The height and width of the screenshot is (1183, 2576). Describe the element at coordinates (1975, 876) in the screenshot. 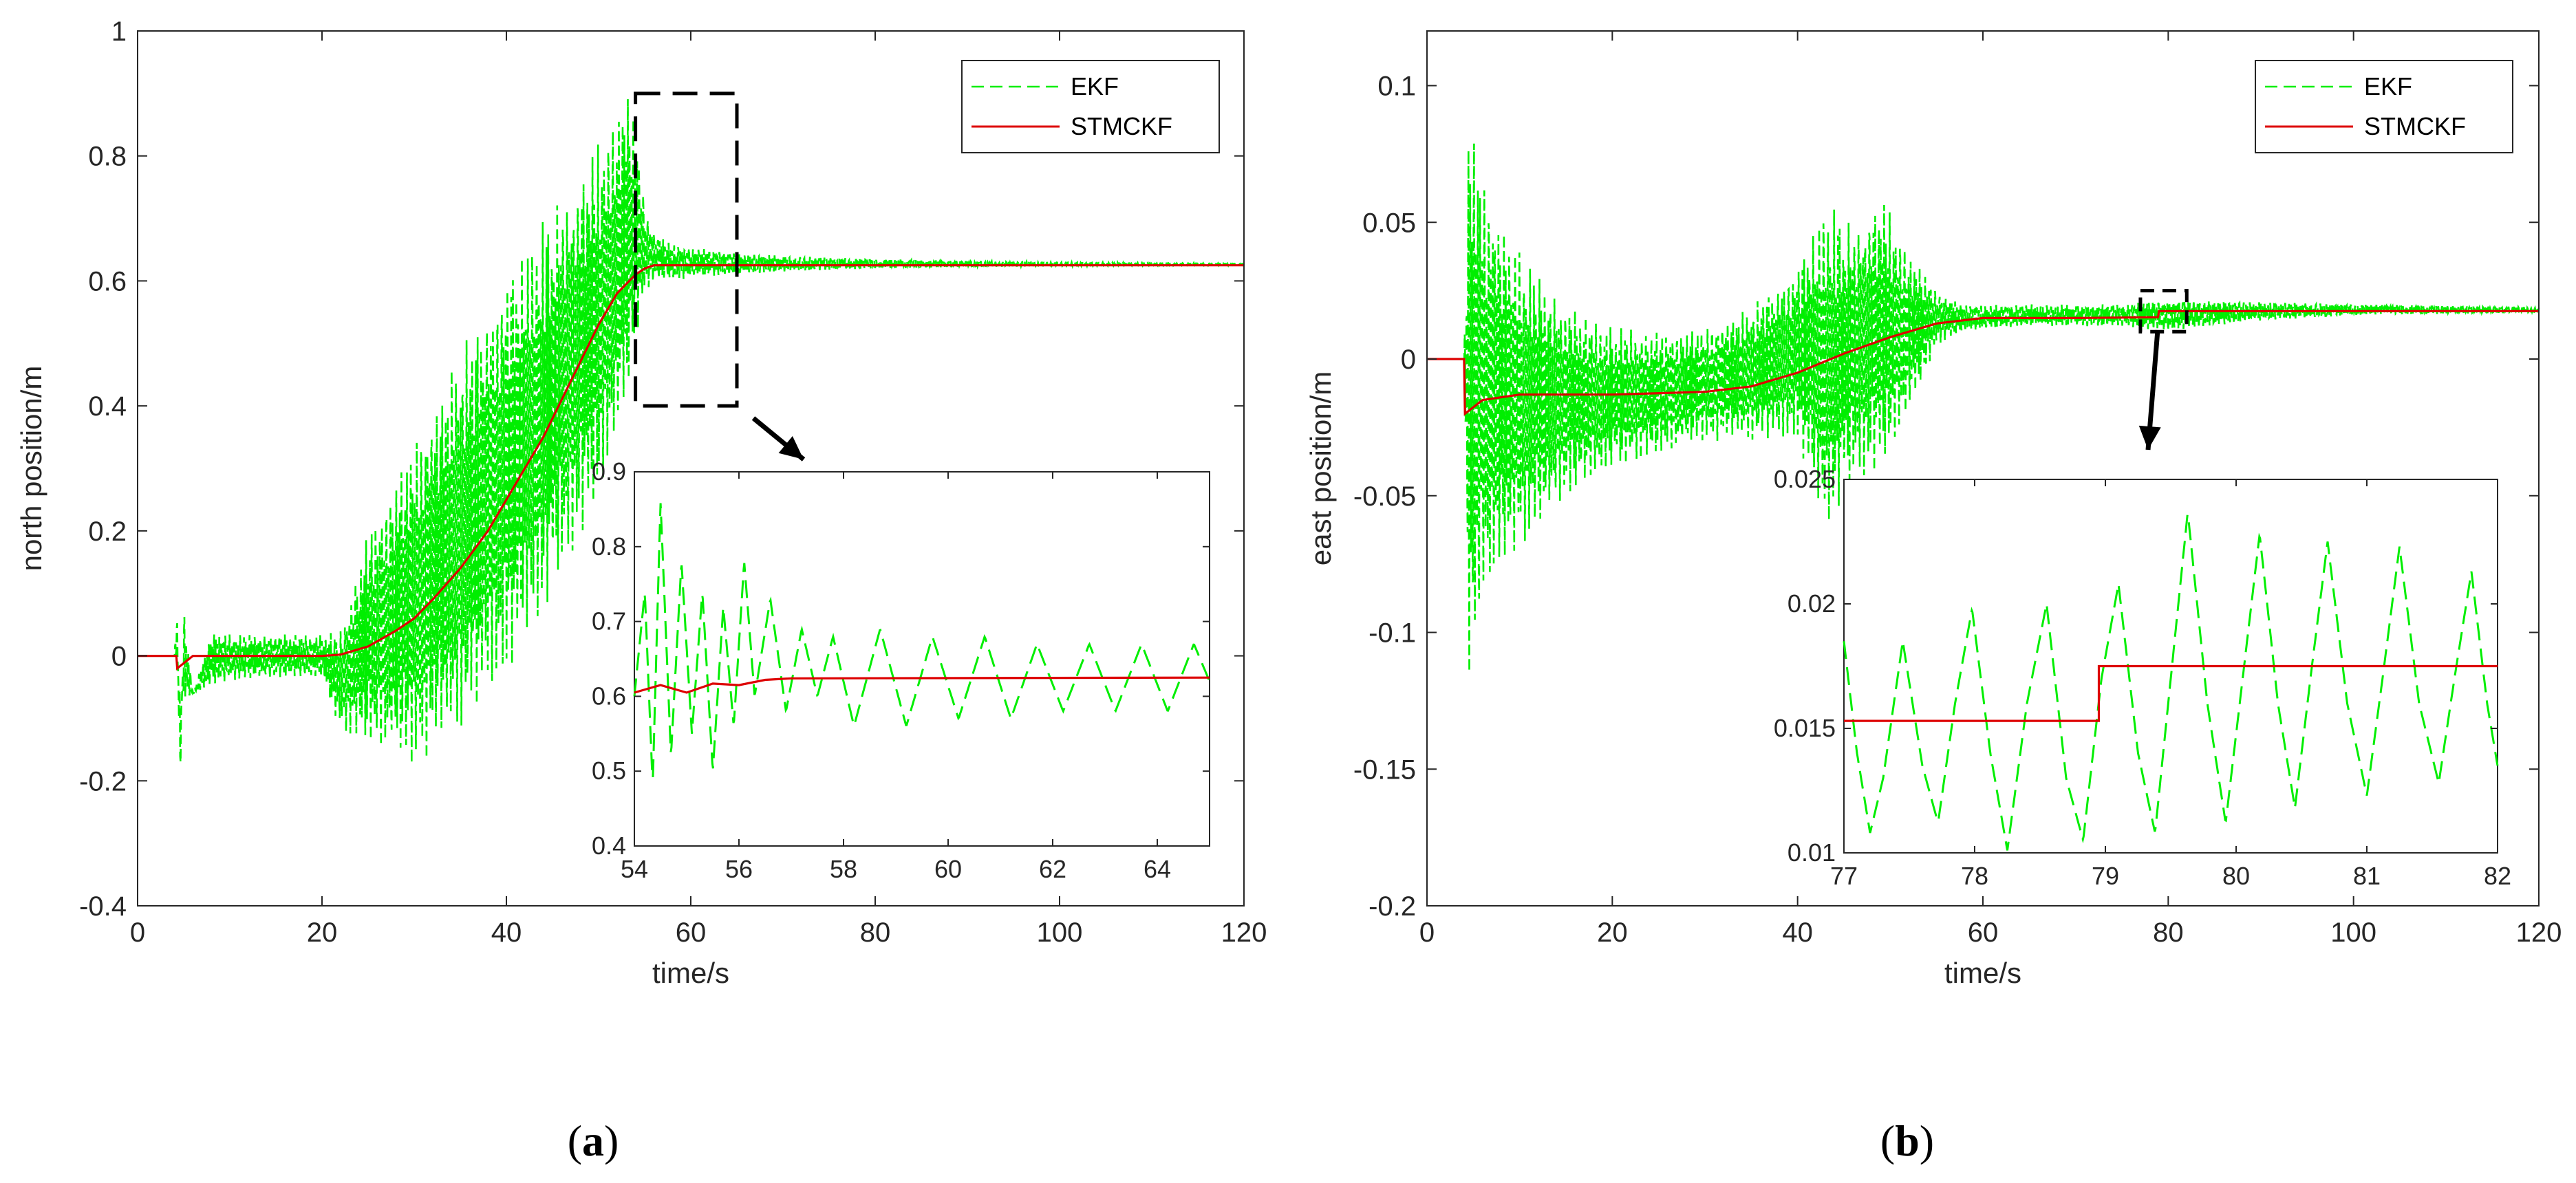

I see `inset-x-tick-label: 78` at that location.